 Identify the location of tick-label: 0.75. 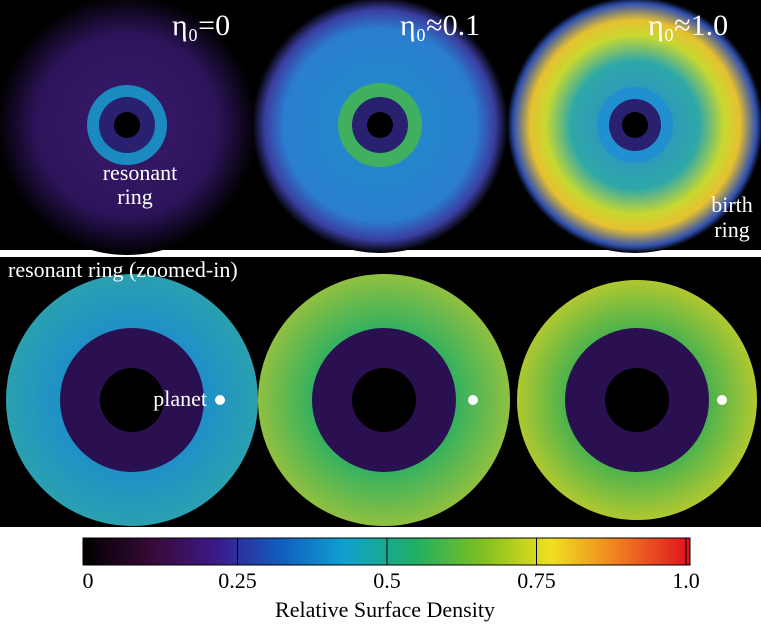
(536, 580).